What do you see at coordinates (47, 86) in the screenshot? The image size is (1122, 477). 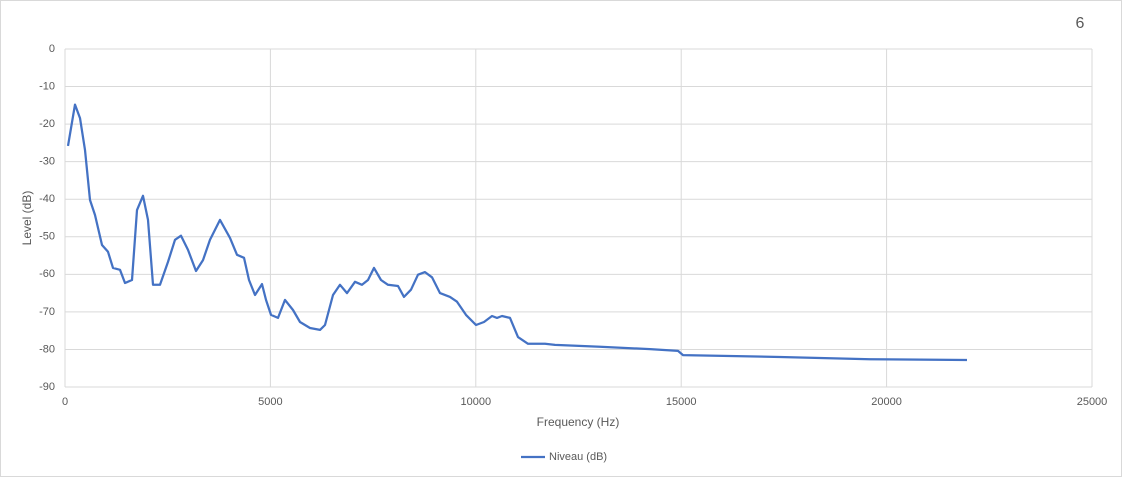 I see `y-tick-label: -10` at bounding box center [47, 86].